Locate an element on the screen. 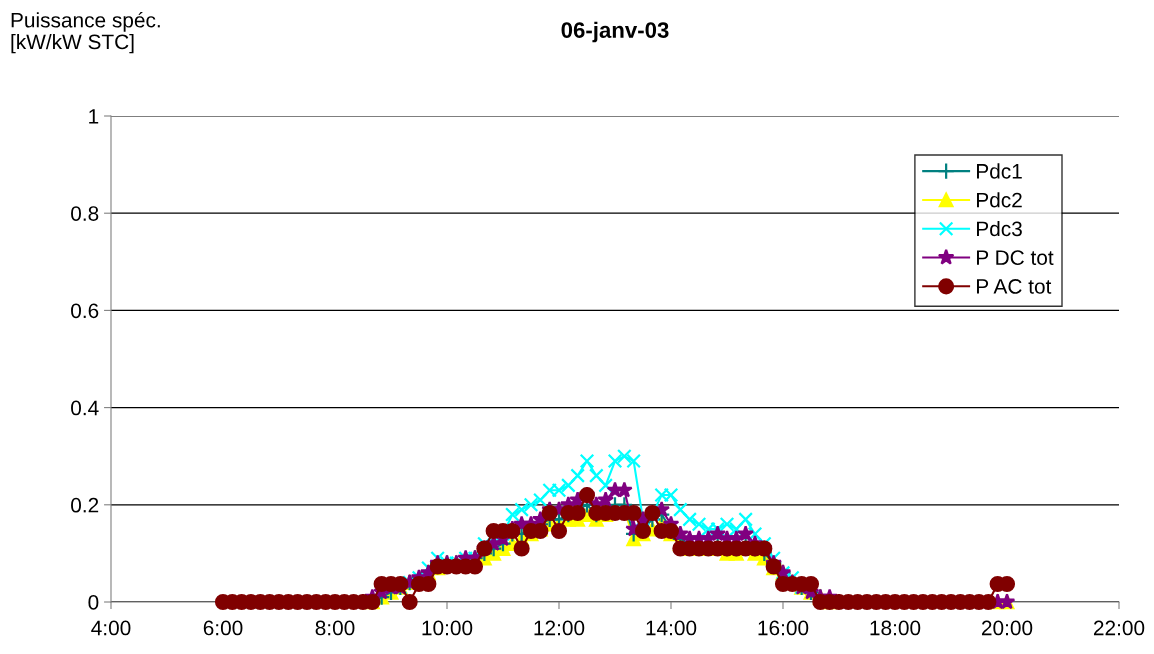  x-tick-label: 6:00 is located at coordinates (223, 628).